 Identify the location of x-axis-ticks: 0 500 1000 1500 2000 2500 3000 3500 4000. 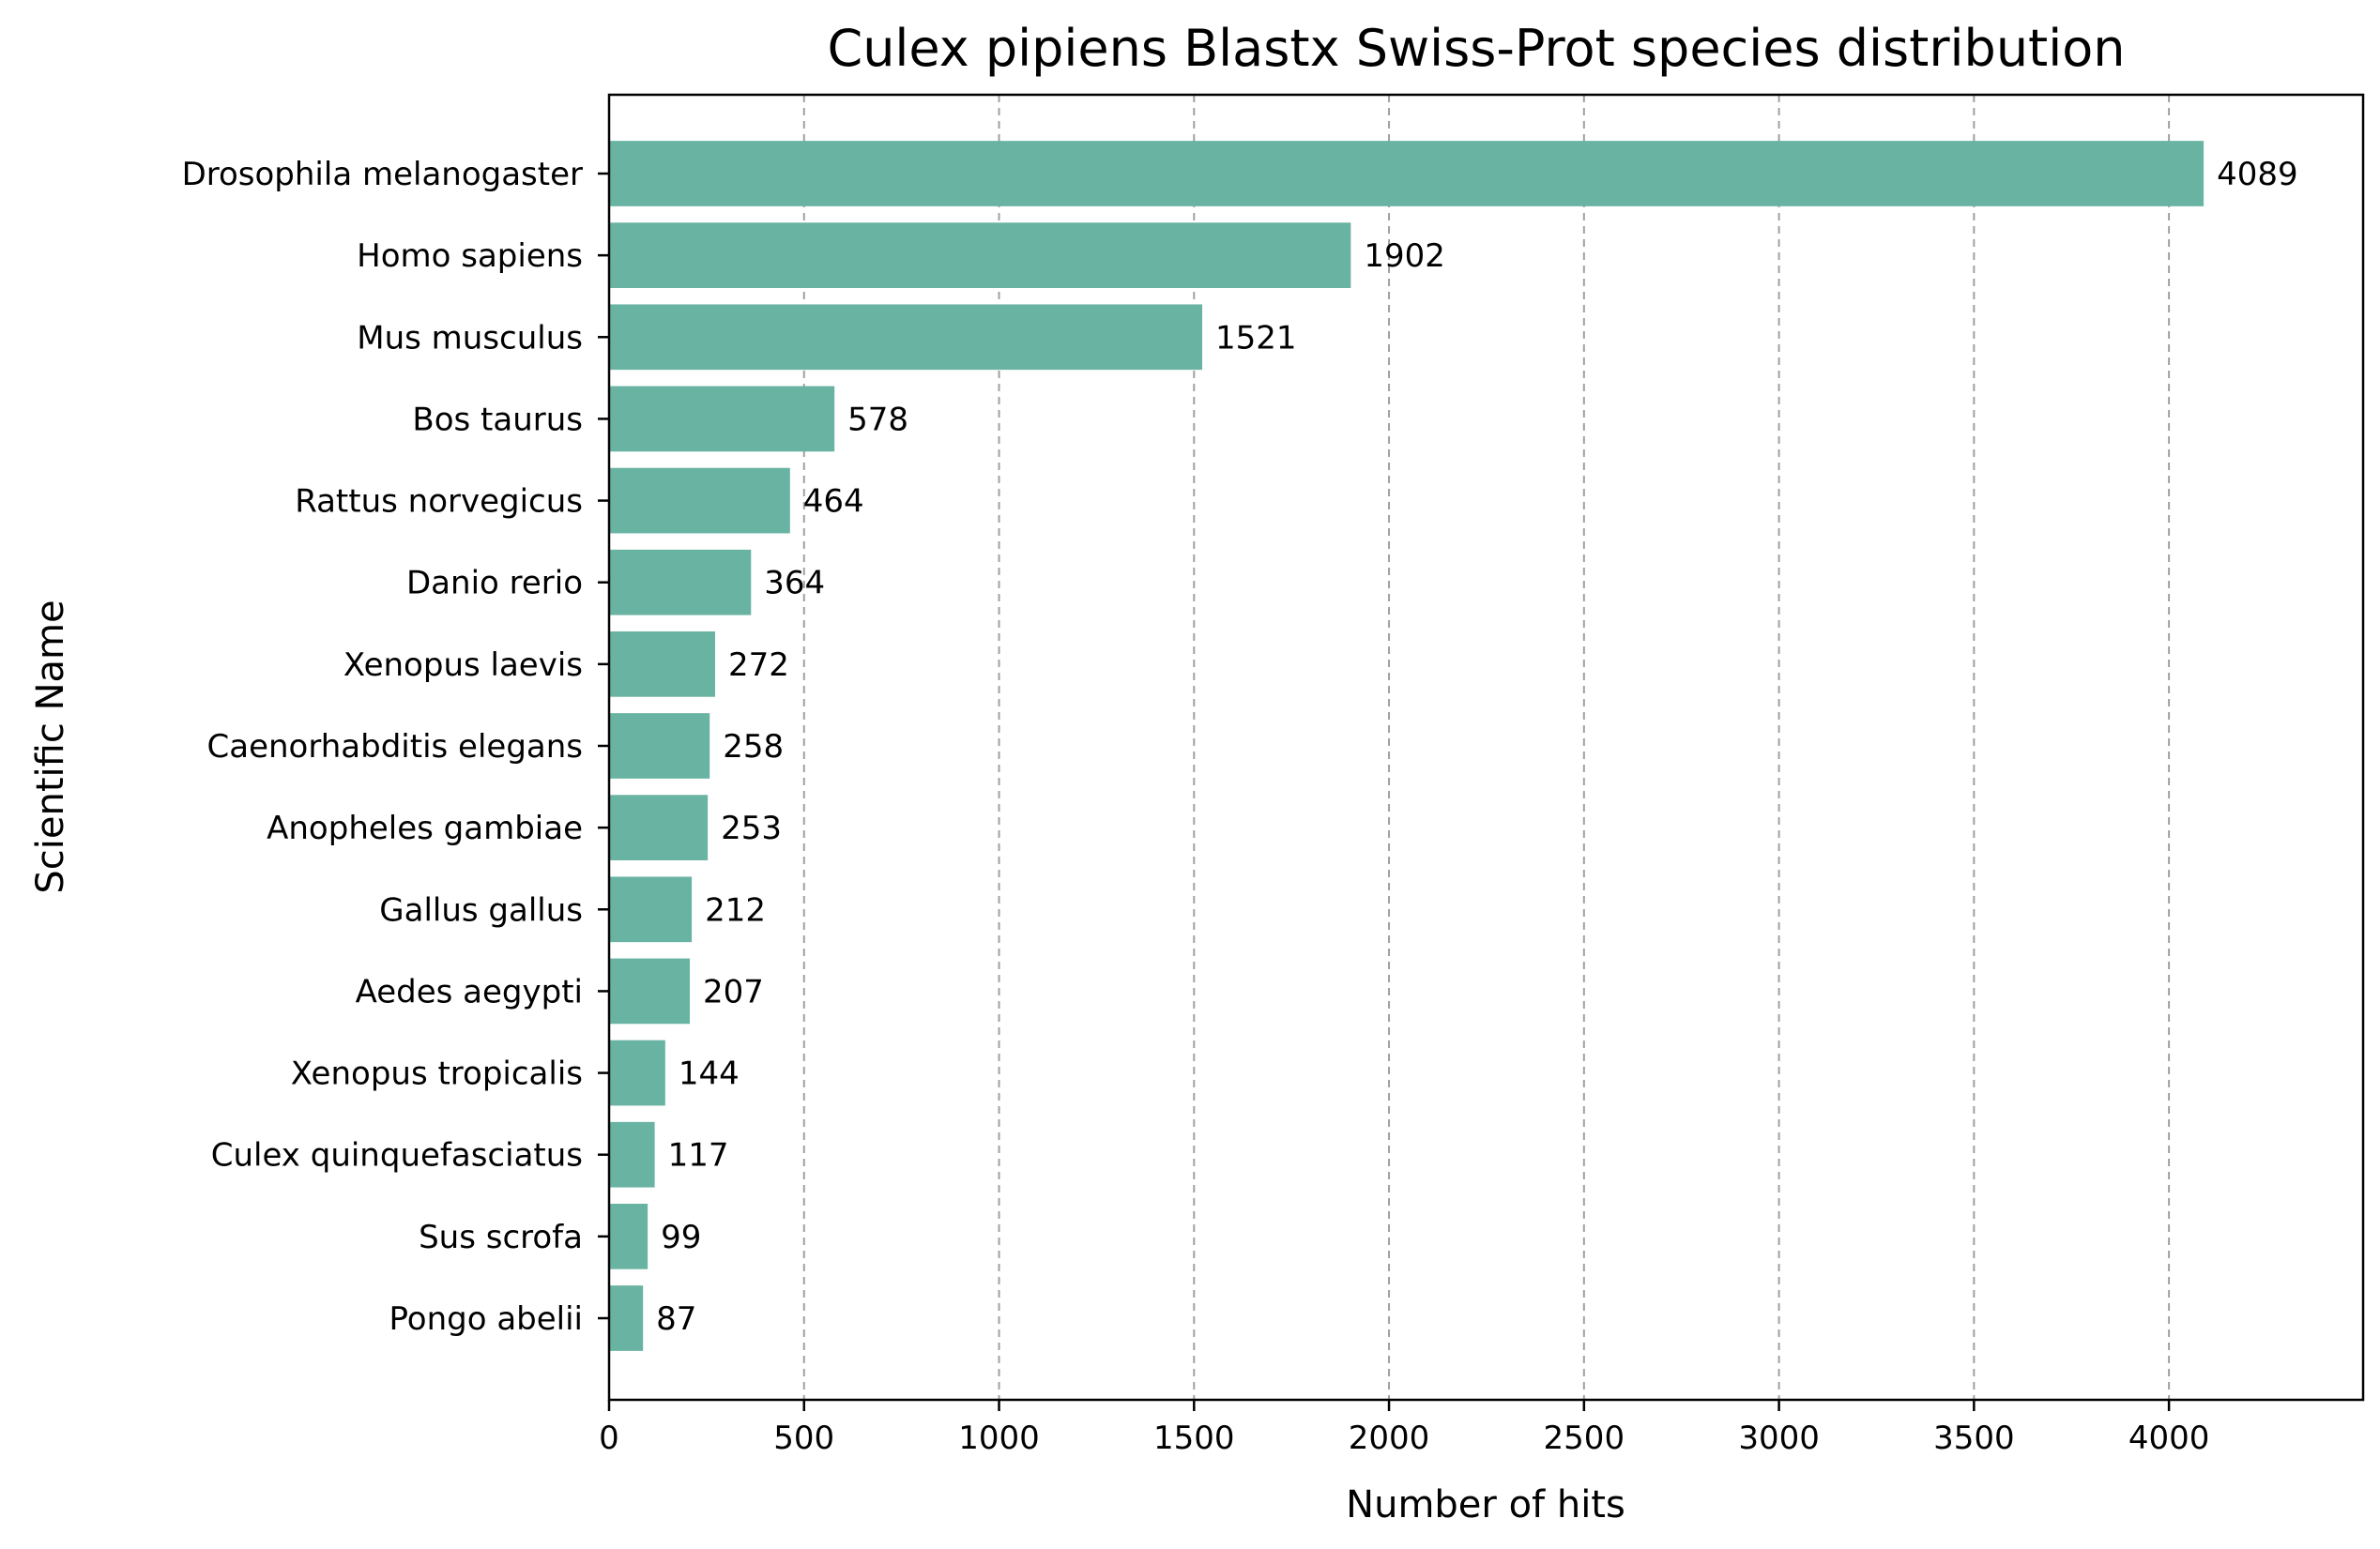
(1404, 1428).